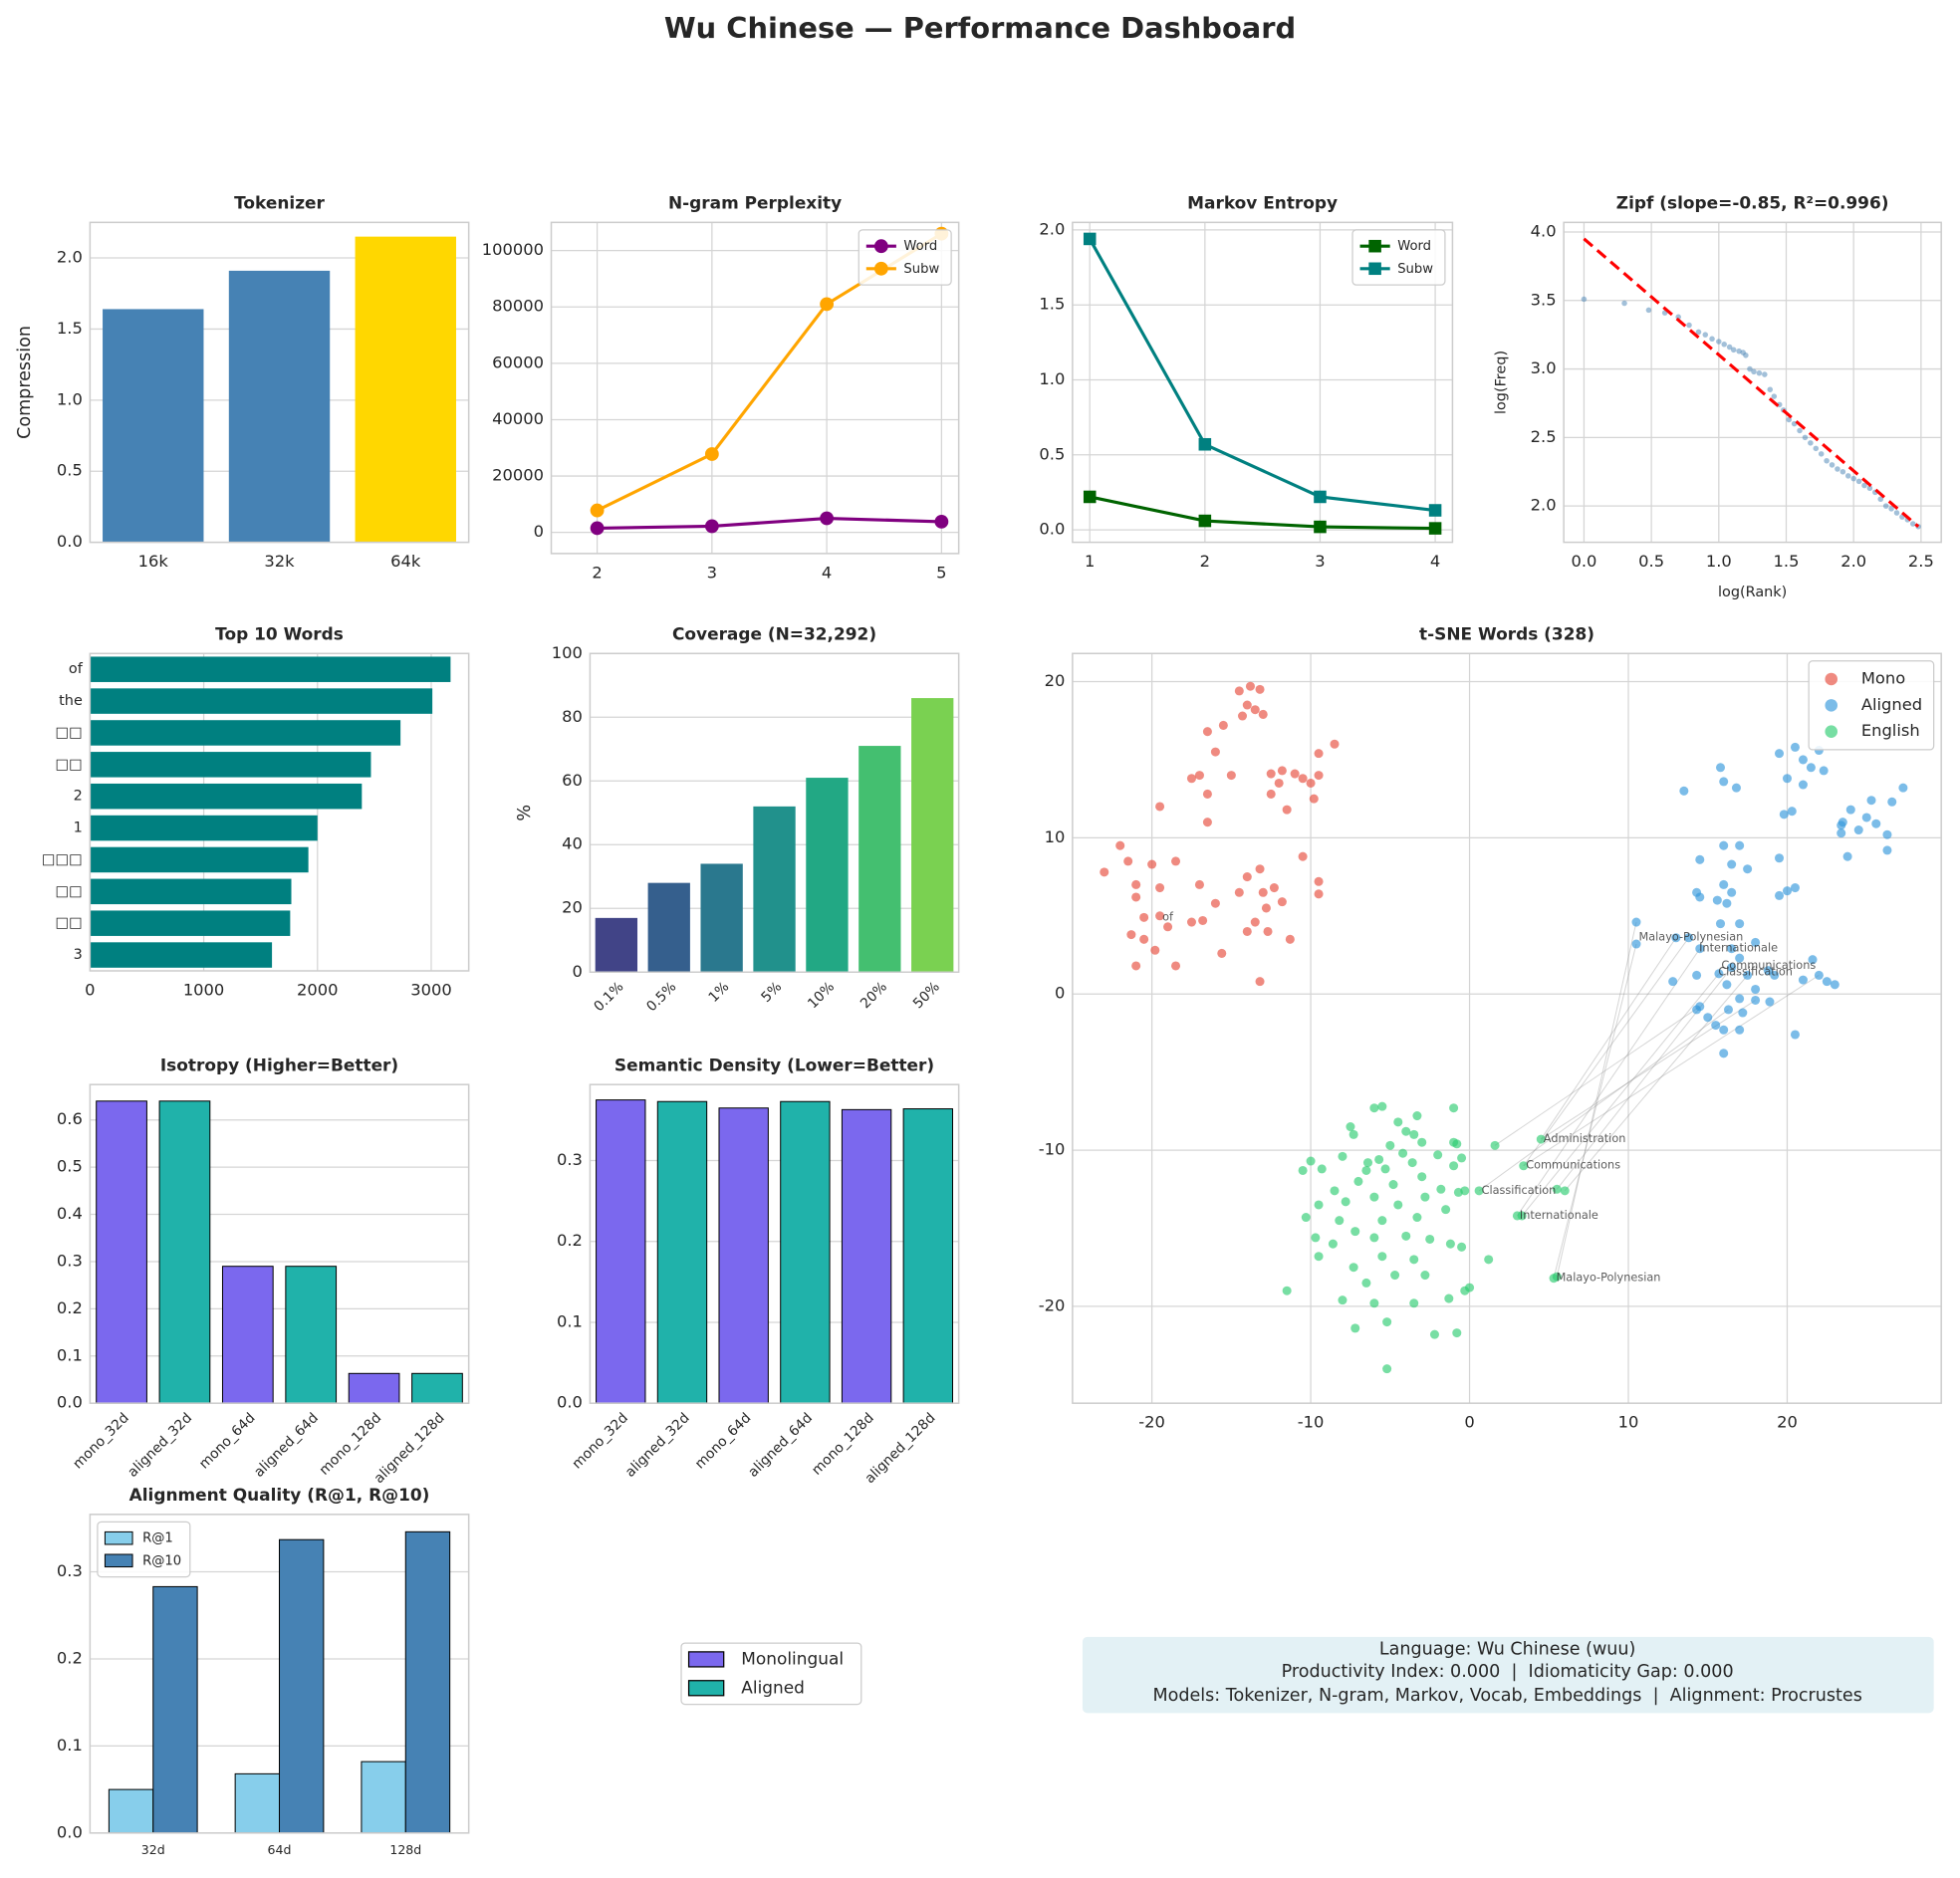  Describe the element at coordinates (1507, 633) in the screenshot. I see `chart-title: t-SNE Words (328)` at that location.